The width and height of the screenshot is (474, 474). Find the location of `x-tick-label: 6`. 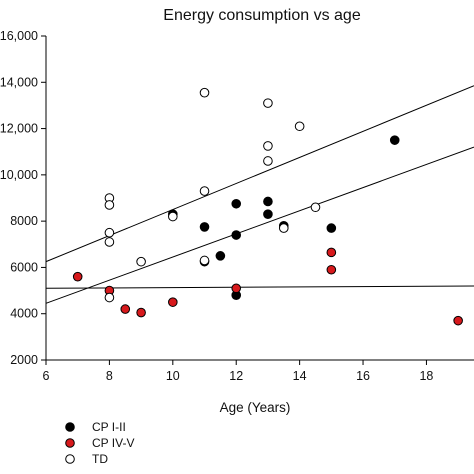

x-tick-label: 6 is located at coordinates (46, 376).